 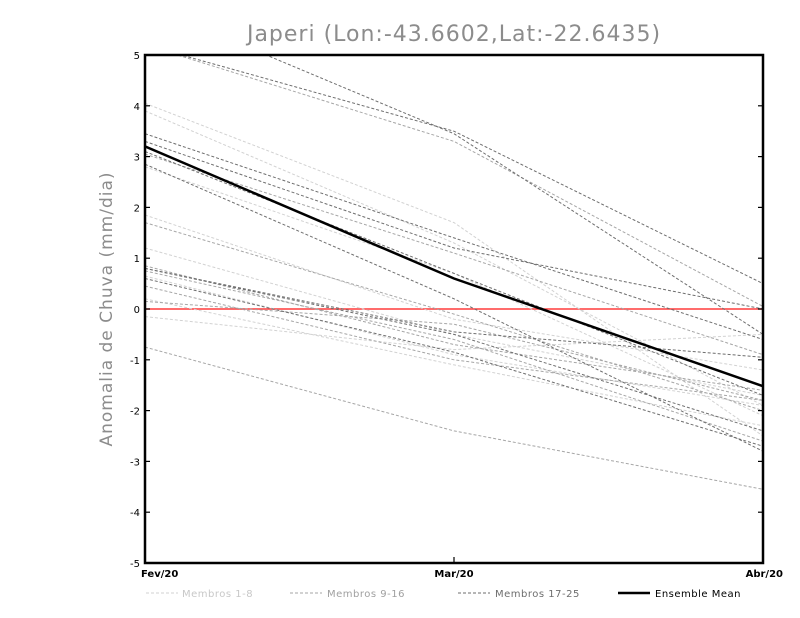 What do you see at coordinates (137, 107) in the screenshot?
I see `y-tick-label: 4` at bounding box center [137, 107].